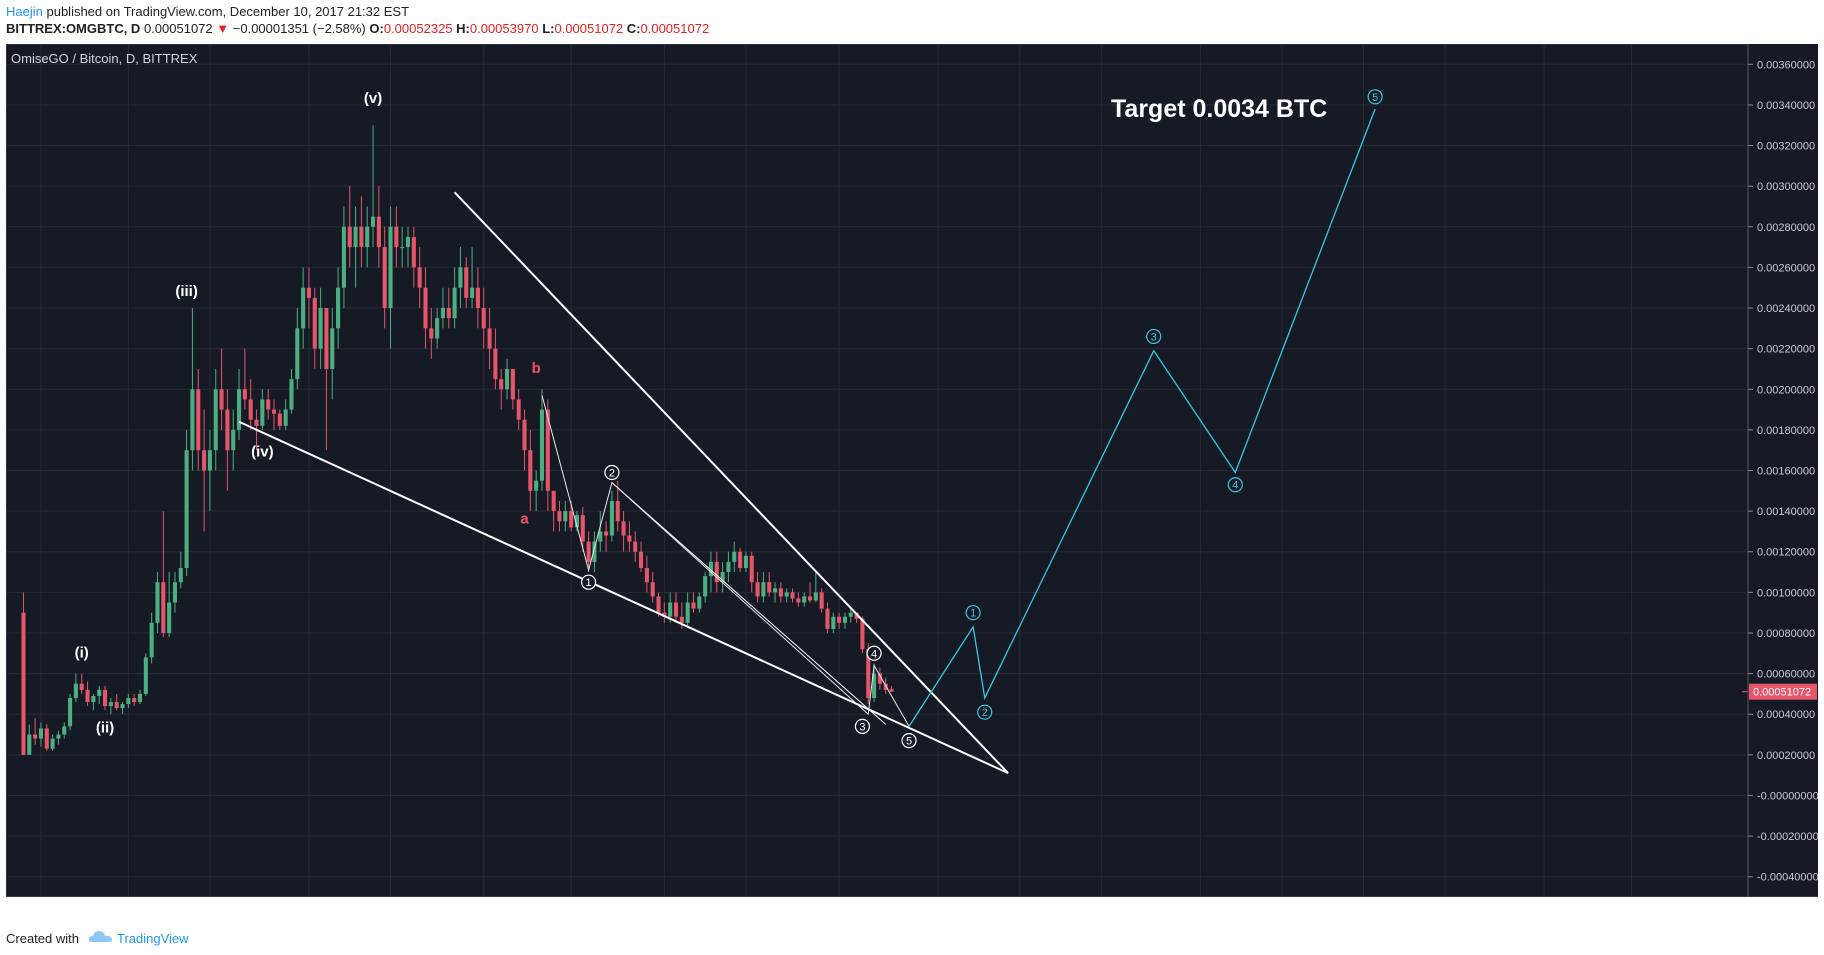 The width and height of the screenshot is (1824, 955). I want to click on tradingview-cloud-icon, so click(101, 939).